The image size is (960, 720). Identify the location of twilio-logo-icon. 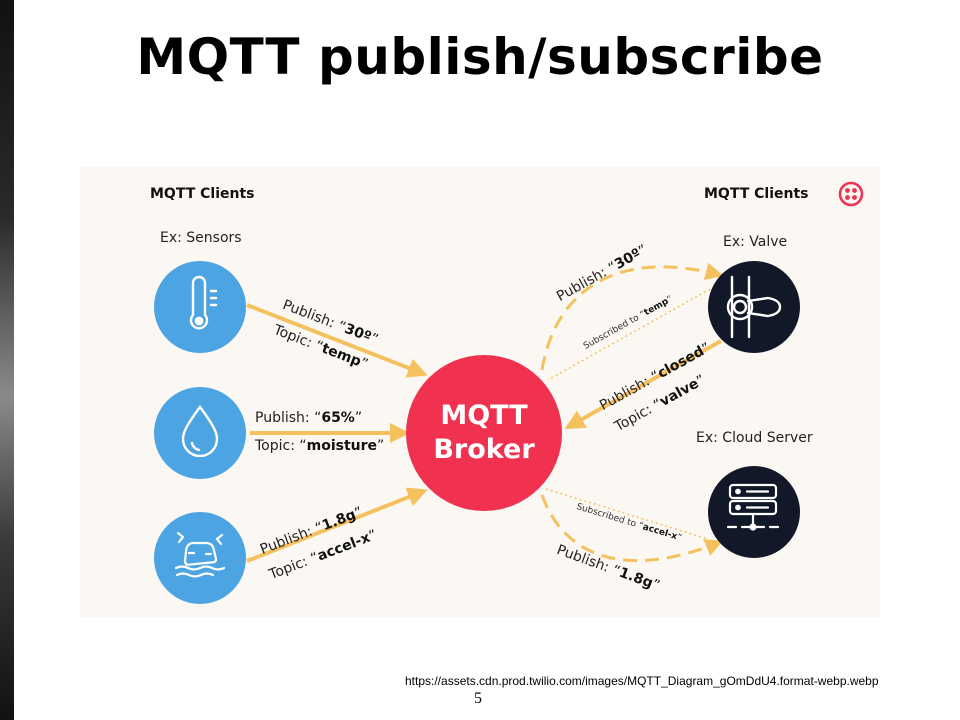
(851, 194).